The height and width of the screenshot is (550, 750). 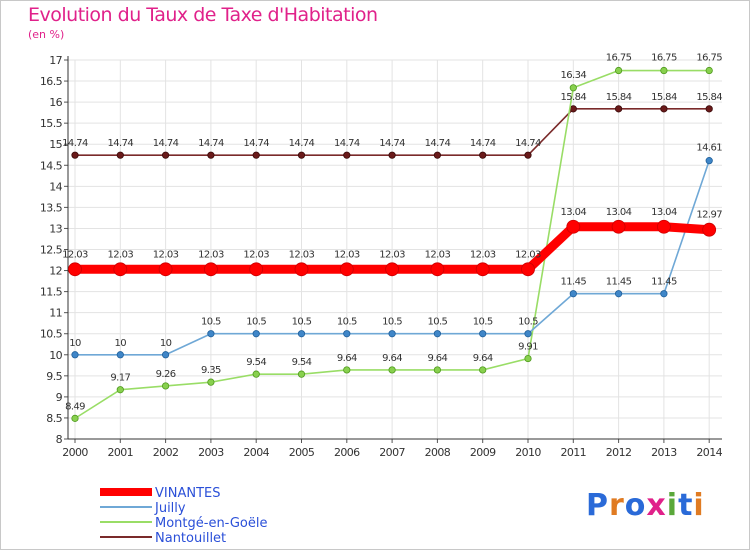 I want to click on x-tick-label: 2003, so click(x=211, y=452).